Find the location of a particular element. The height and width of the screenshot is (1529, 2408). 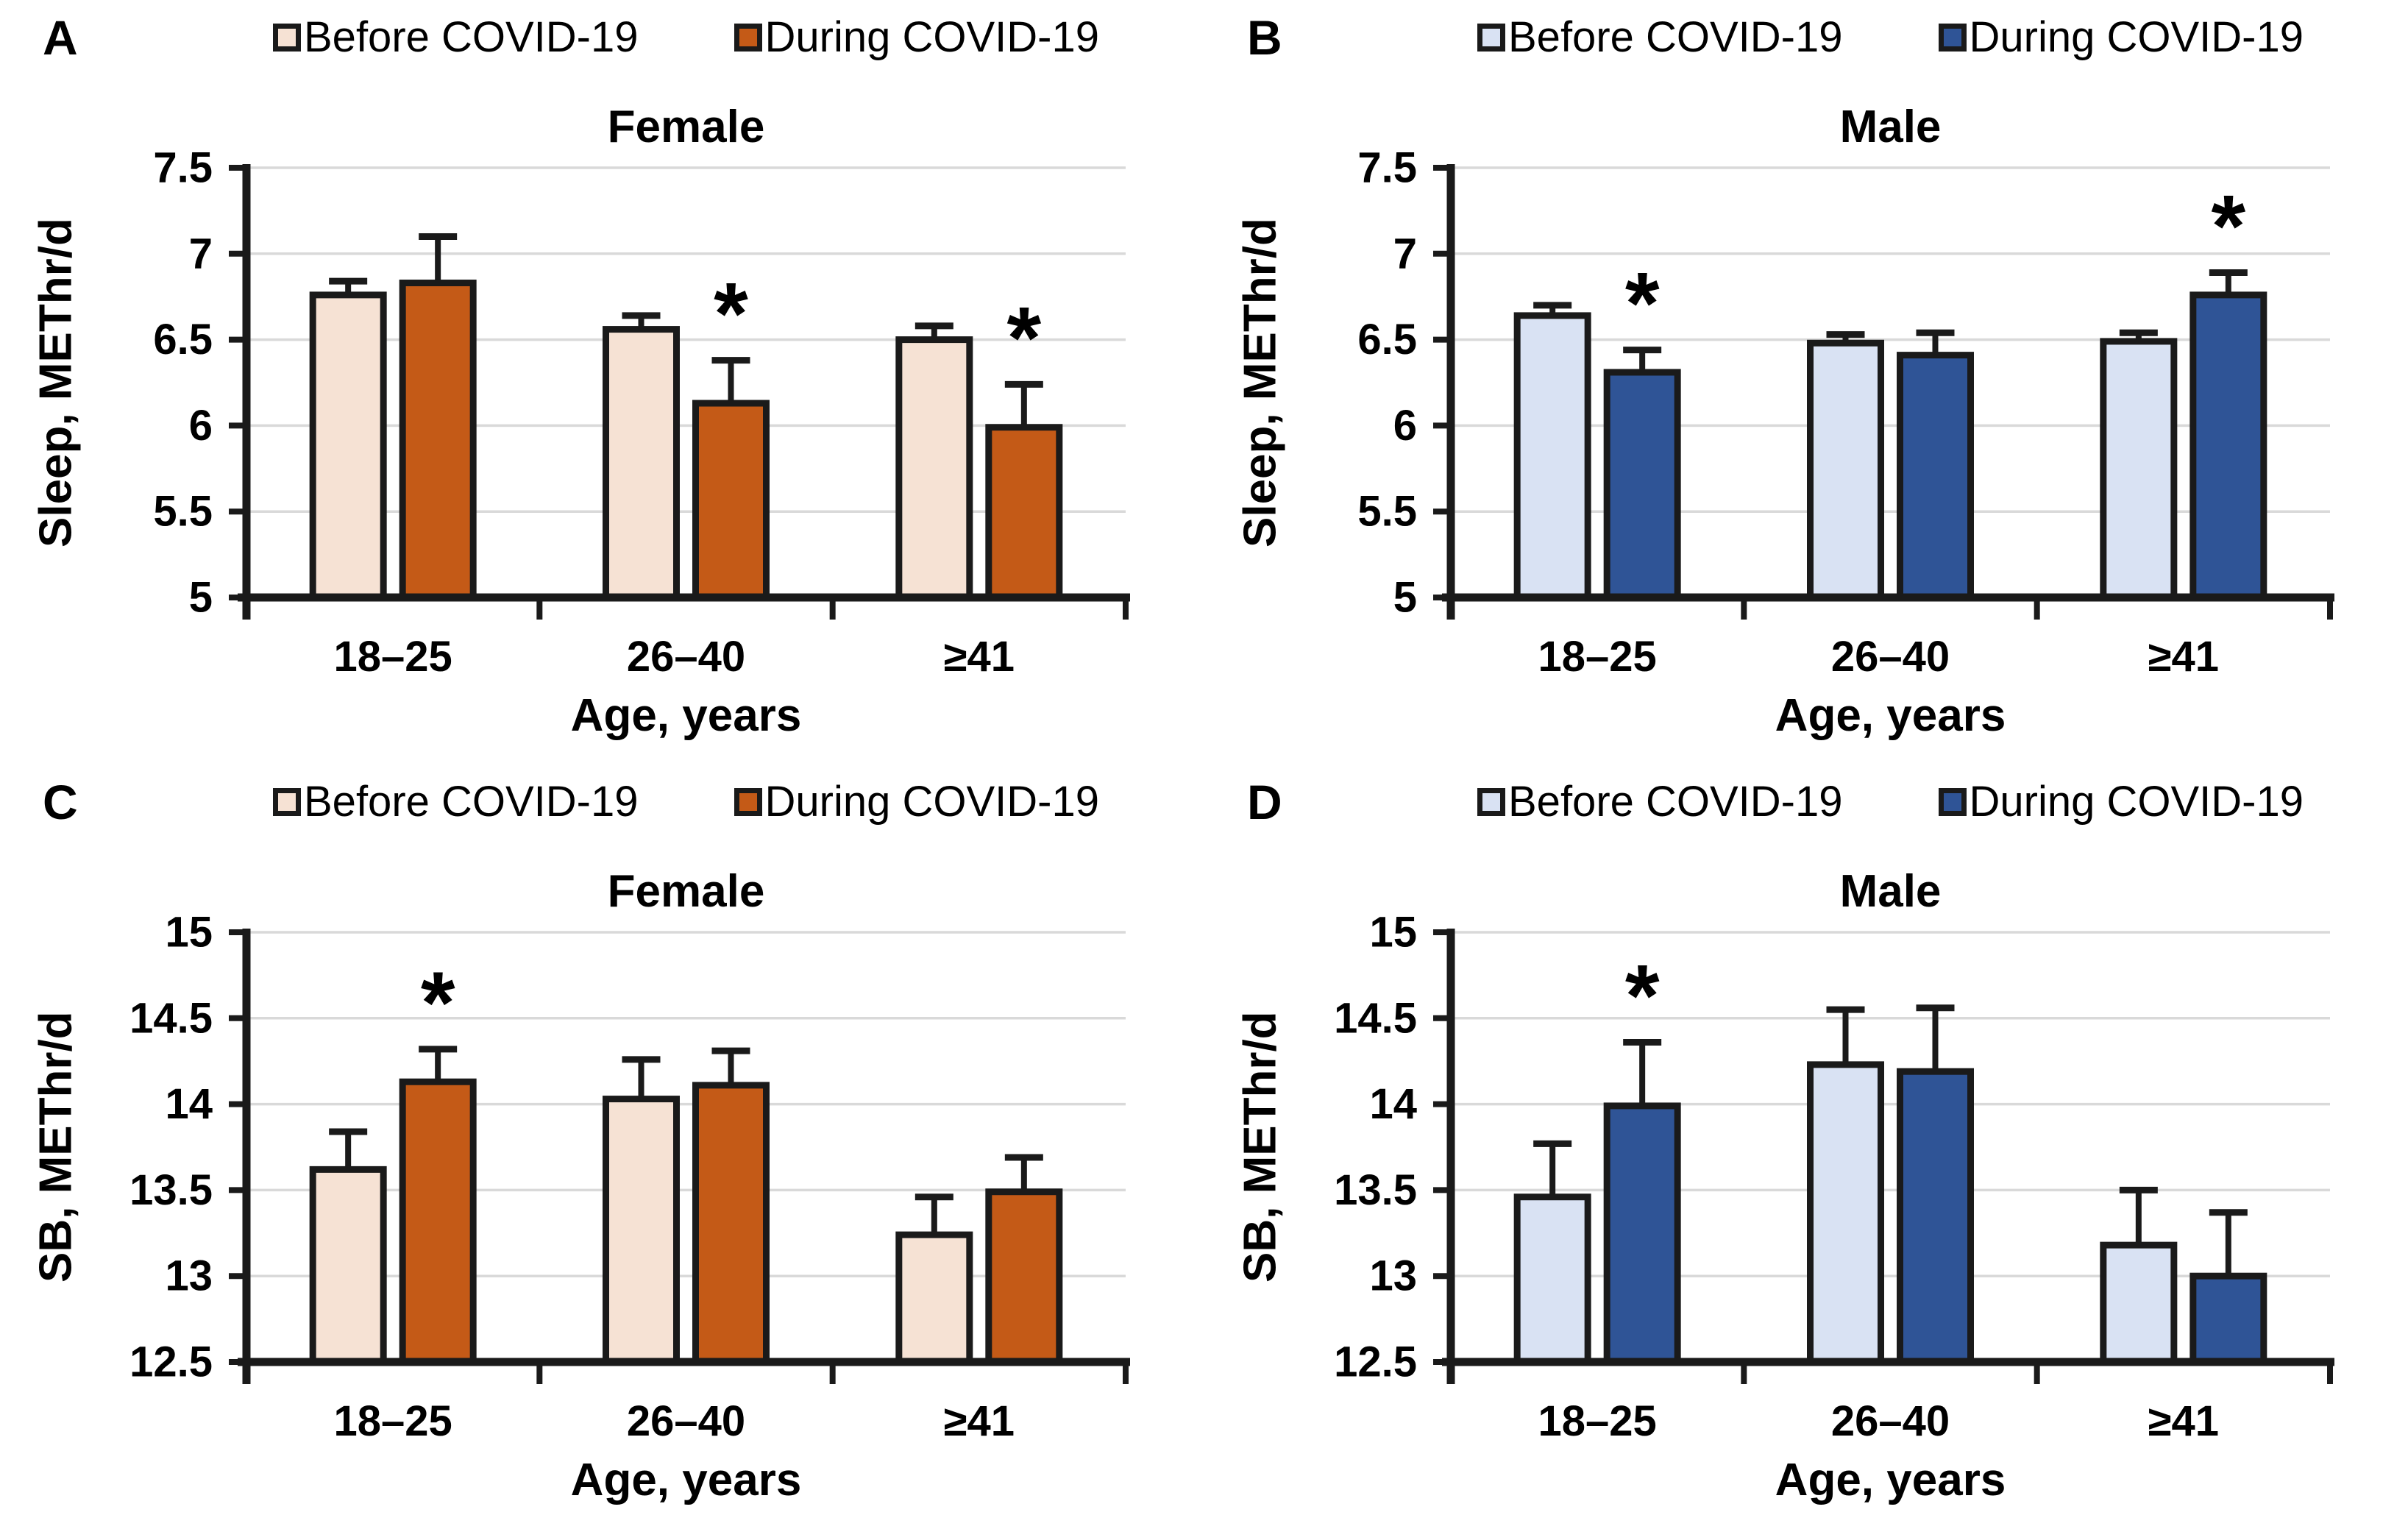

panel-letter: B is located at coordinates (1264, 37).